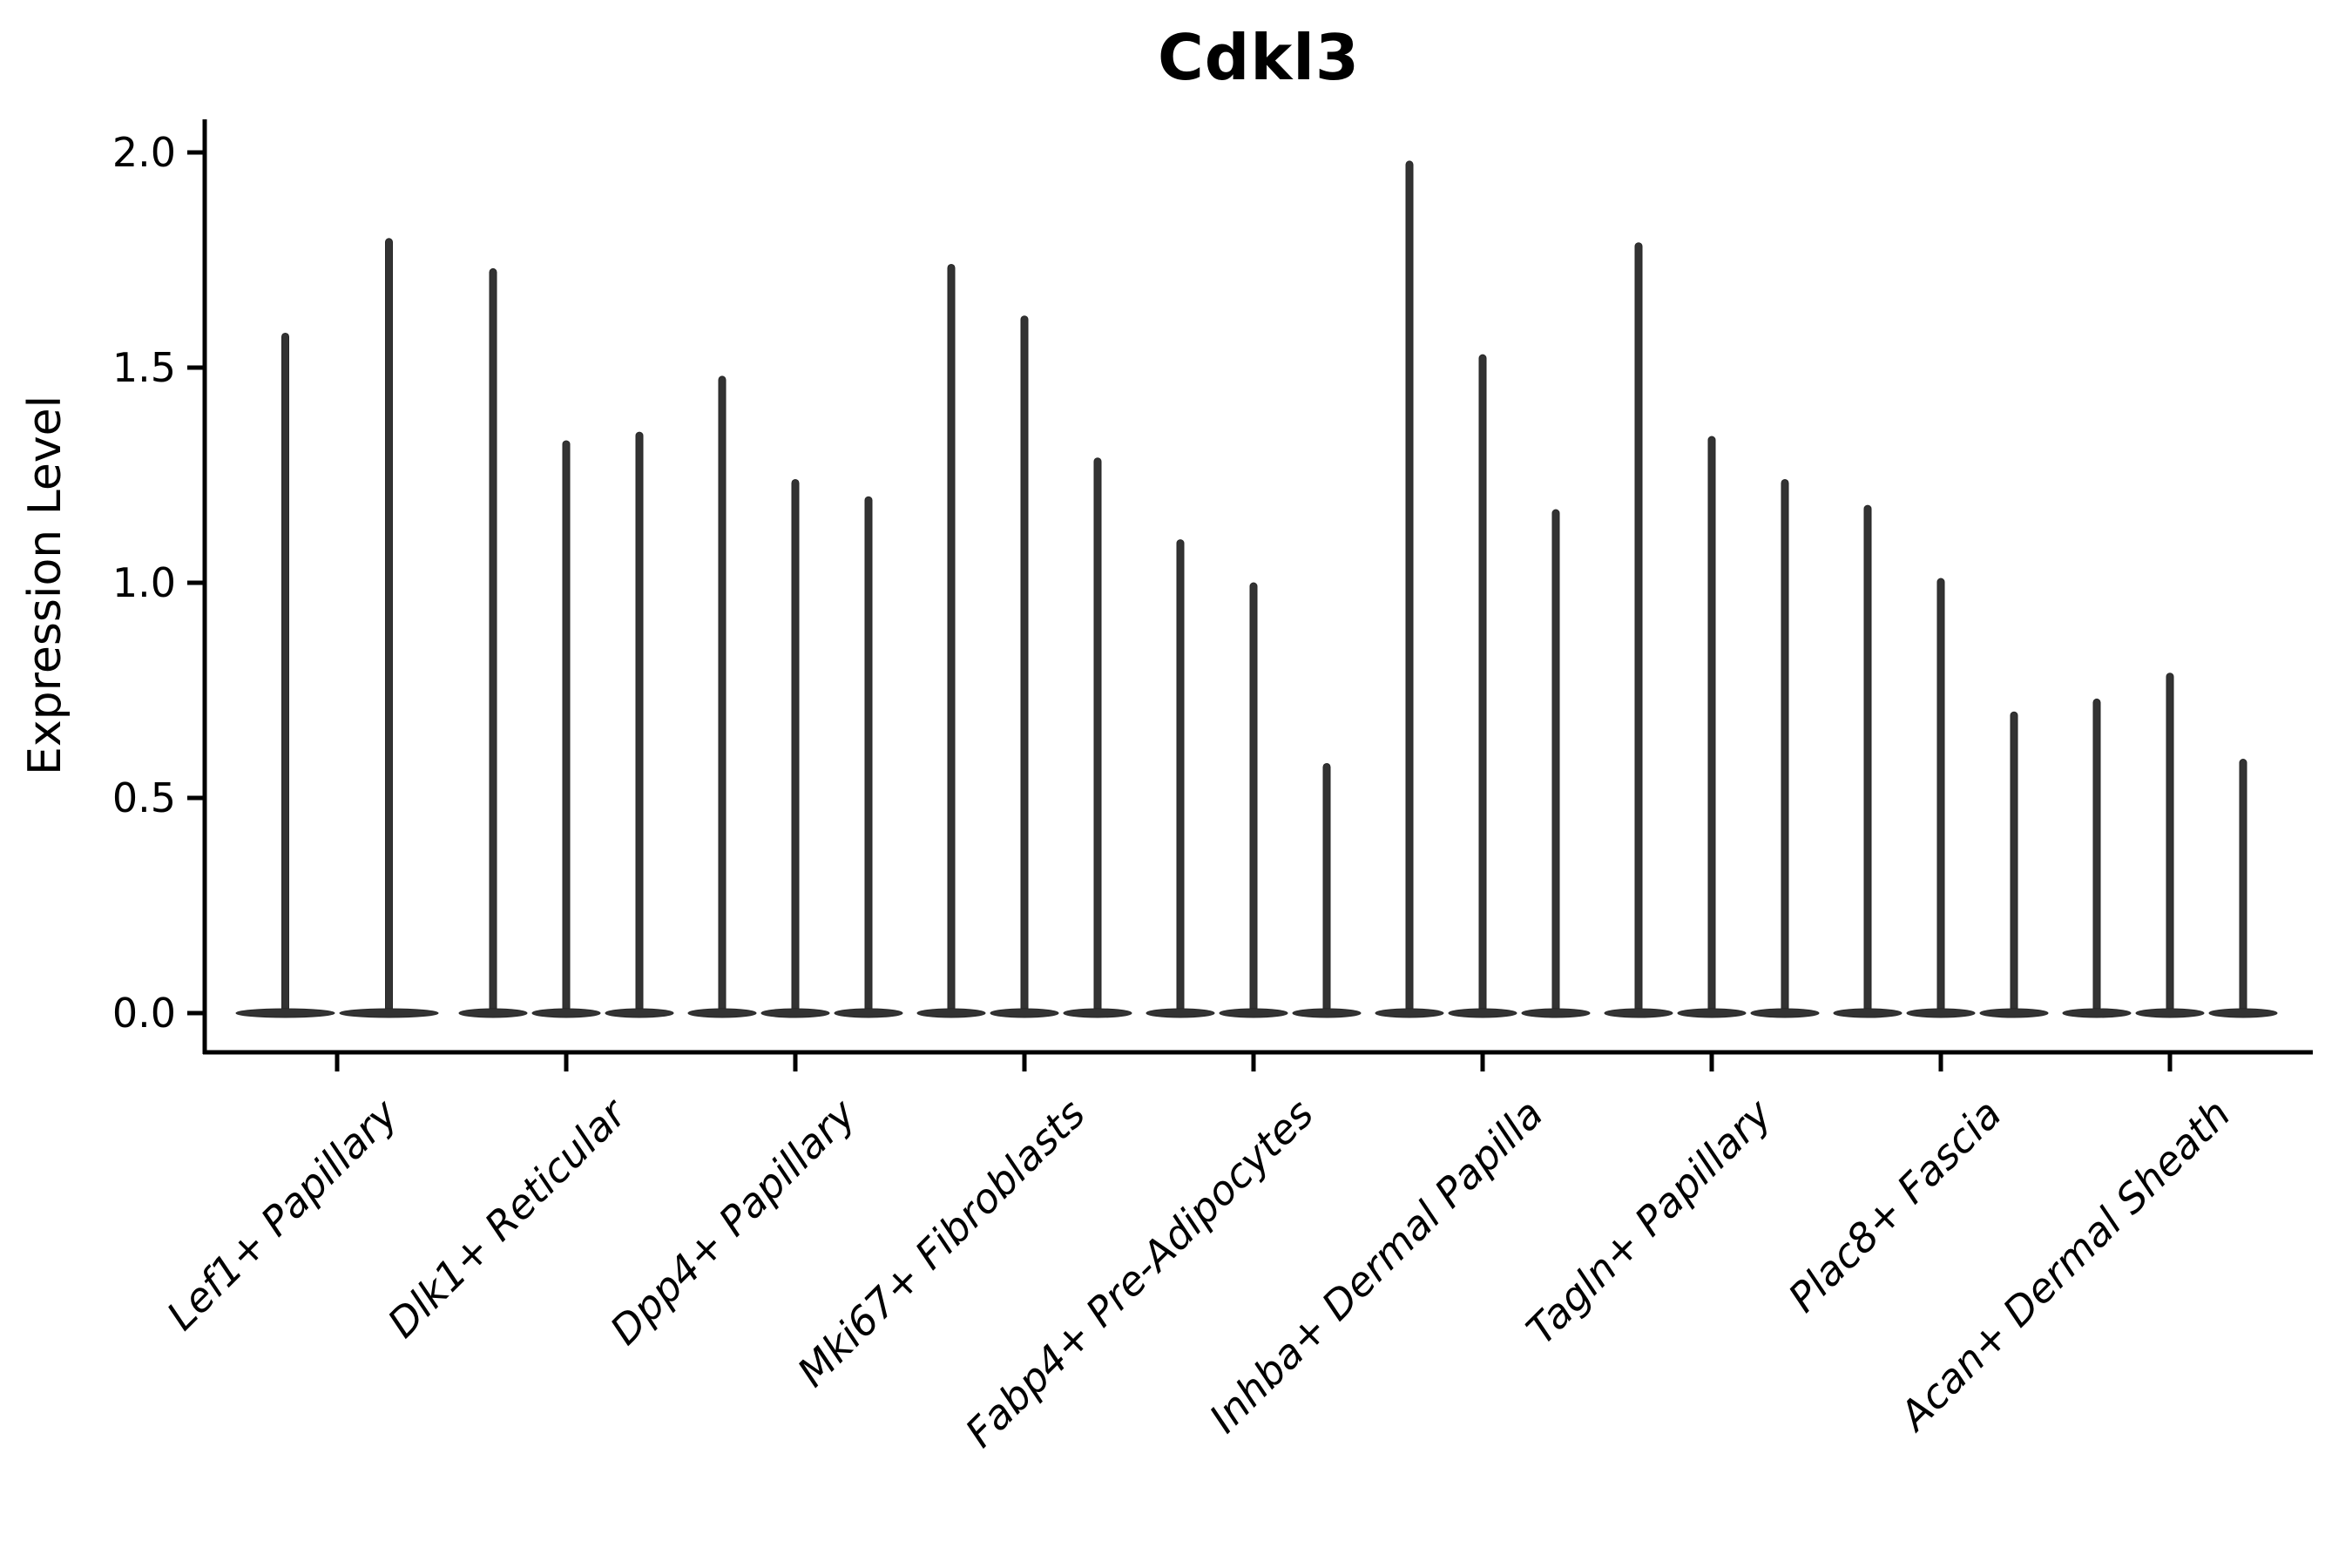 The image size is (2352, 1568). I want to click on chart-title: Cdkl3, so click(1259, 58).